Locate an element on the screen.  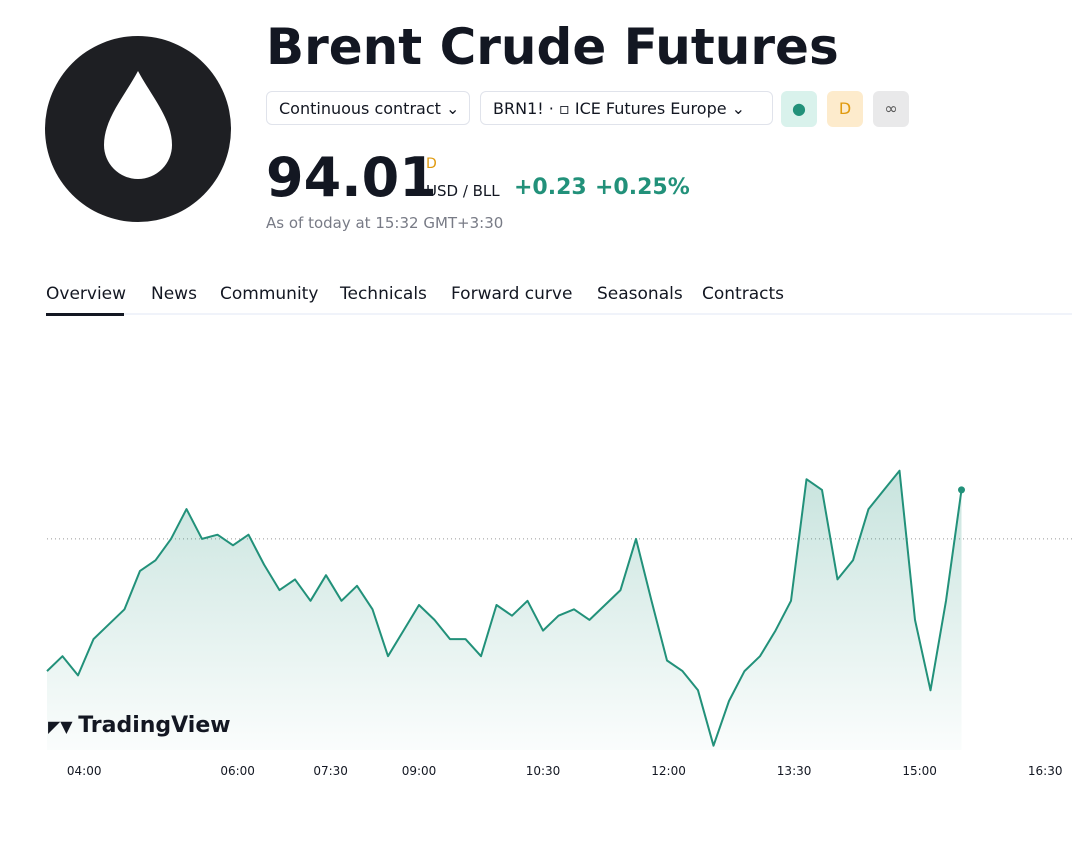
tab: Forward curve is located at coordinates (512, 294).